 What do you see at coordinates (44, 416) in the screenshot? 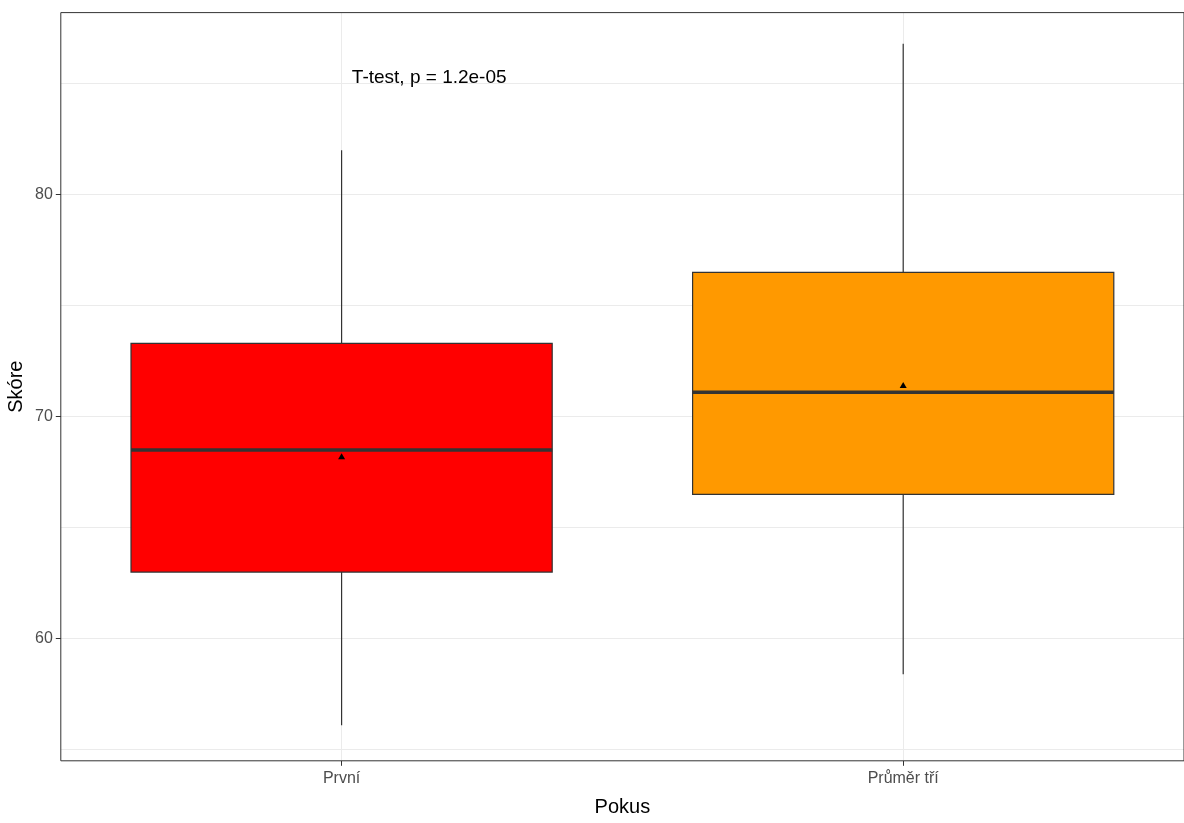
I see `y-tick-label: 70` at bounding box center [44, 416].